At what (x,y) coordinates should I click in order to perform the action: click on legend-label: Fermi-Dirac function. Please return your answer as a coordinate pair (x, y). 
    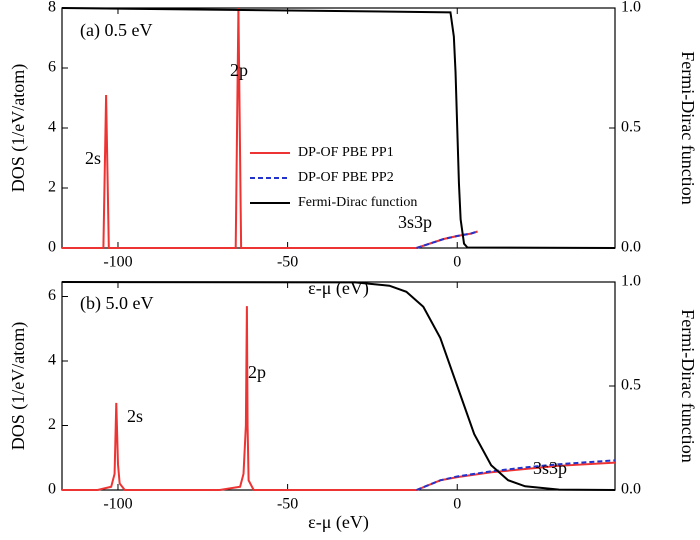
    Looking at the image, I should click on (357, 202).